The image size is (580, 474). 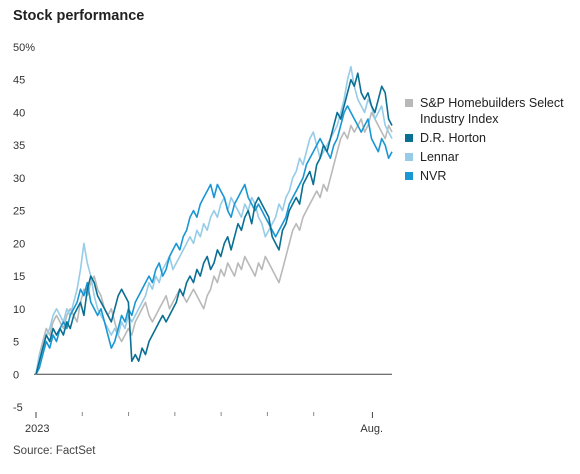 I want to click on x-tick-label: 2023, so click(x=37, y=429).